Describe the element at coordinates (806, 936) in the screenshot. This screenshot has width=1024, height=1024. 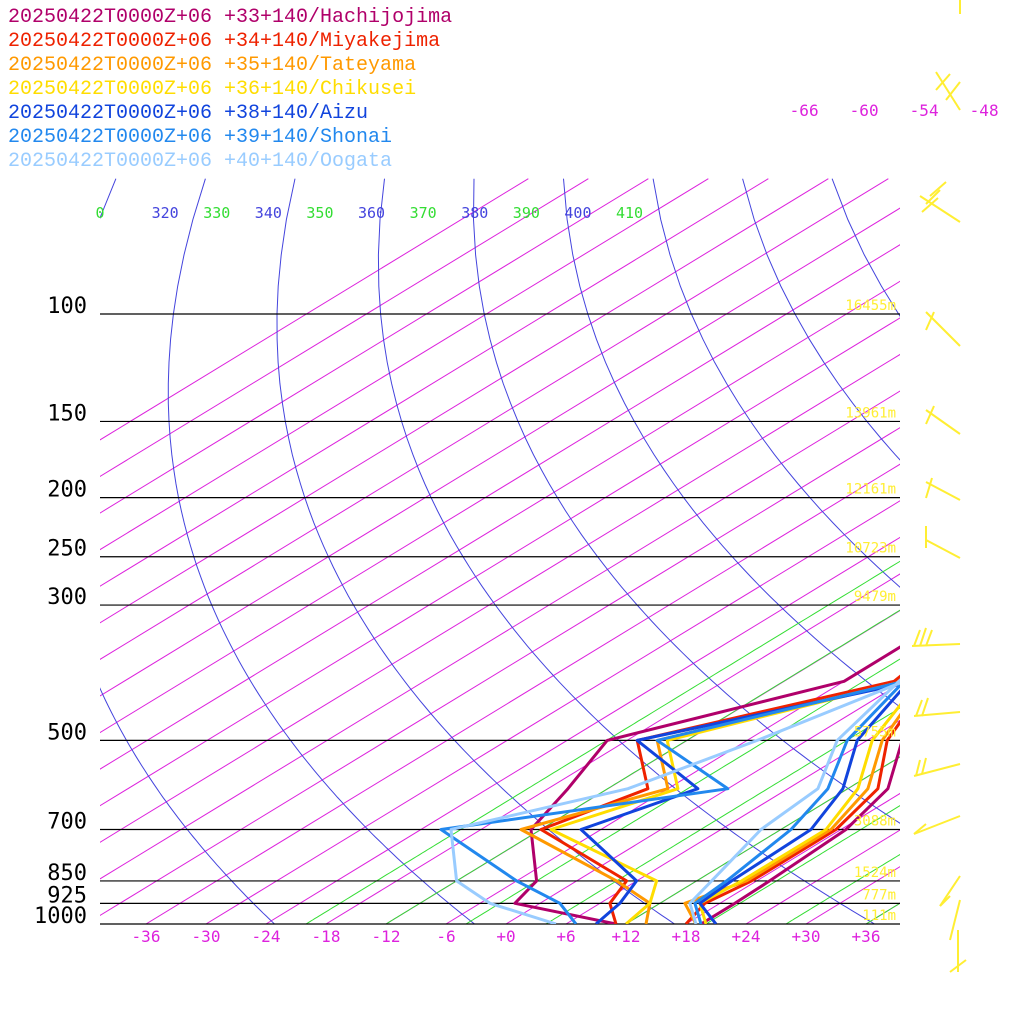
I see `x-tick-label: +30` at that location.